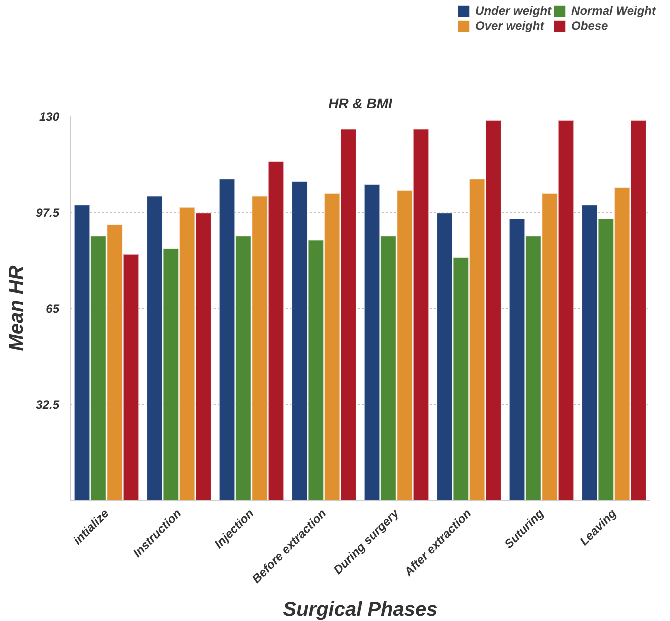  What do you see at coordinates (49, 117) in the screenshot?
I see `y-tick-label: 130` at bounding box center [49, 117].